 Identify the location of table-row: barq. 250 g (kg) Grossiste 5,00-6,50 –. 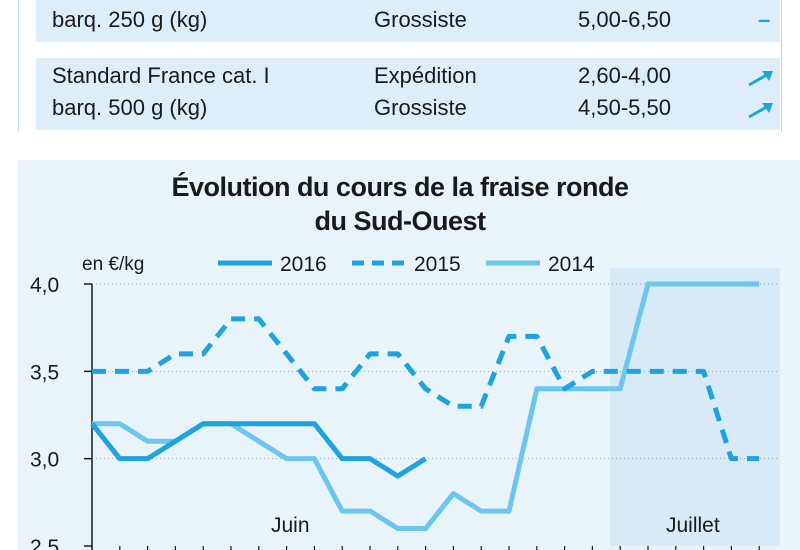
(408, 21).